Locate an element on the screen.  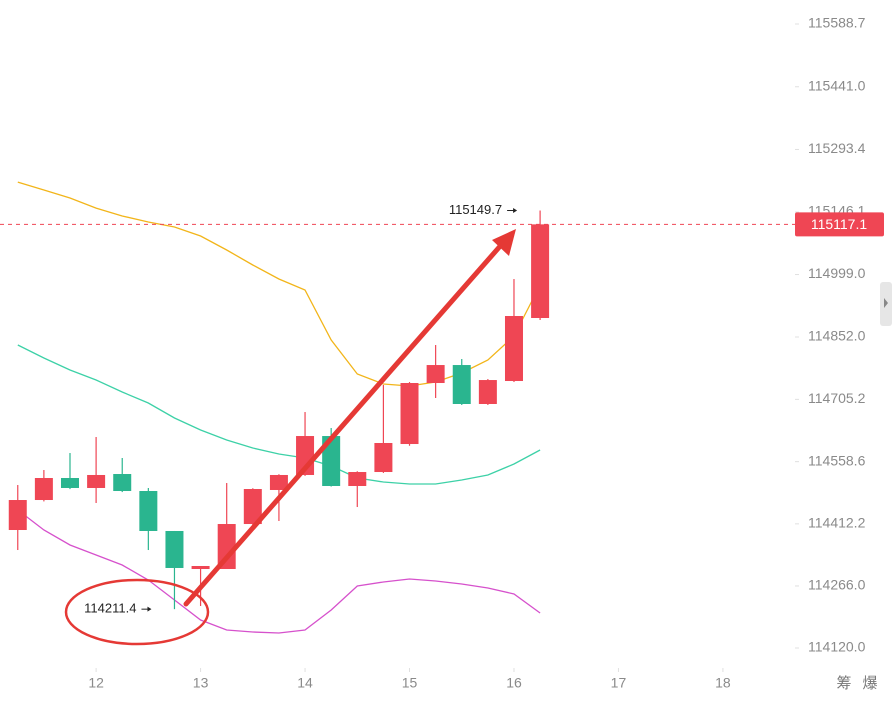
y-tick-label: 114412.2 is located at coordinates (837, 523).